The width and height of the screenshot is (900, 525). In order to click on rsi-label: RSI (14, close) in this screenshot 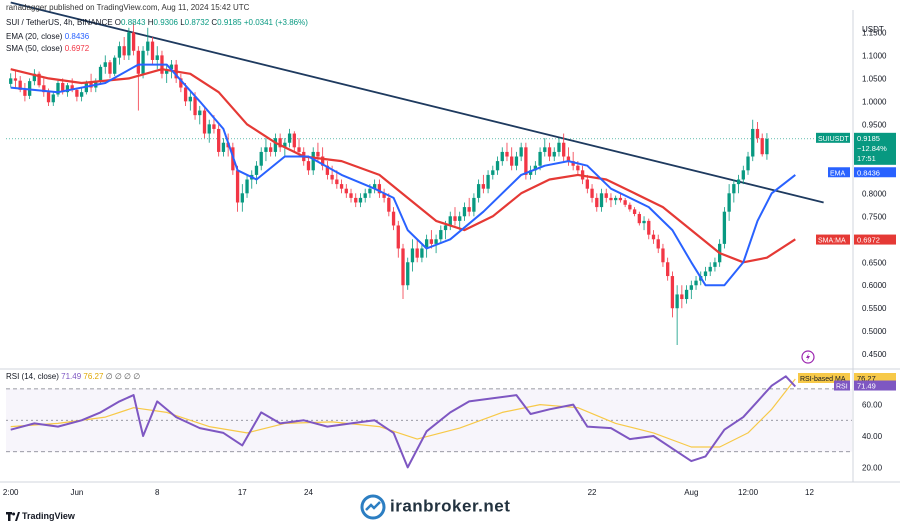, I will do `click(32, 376)`.